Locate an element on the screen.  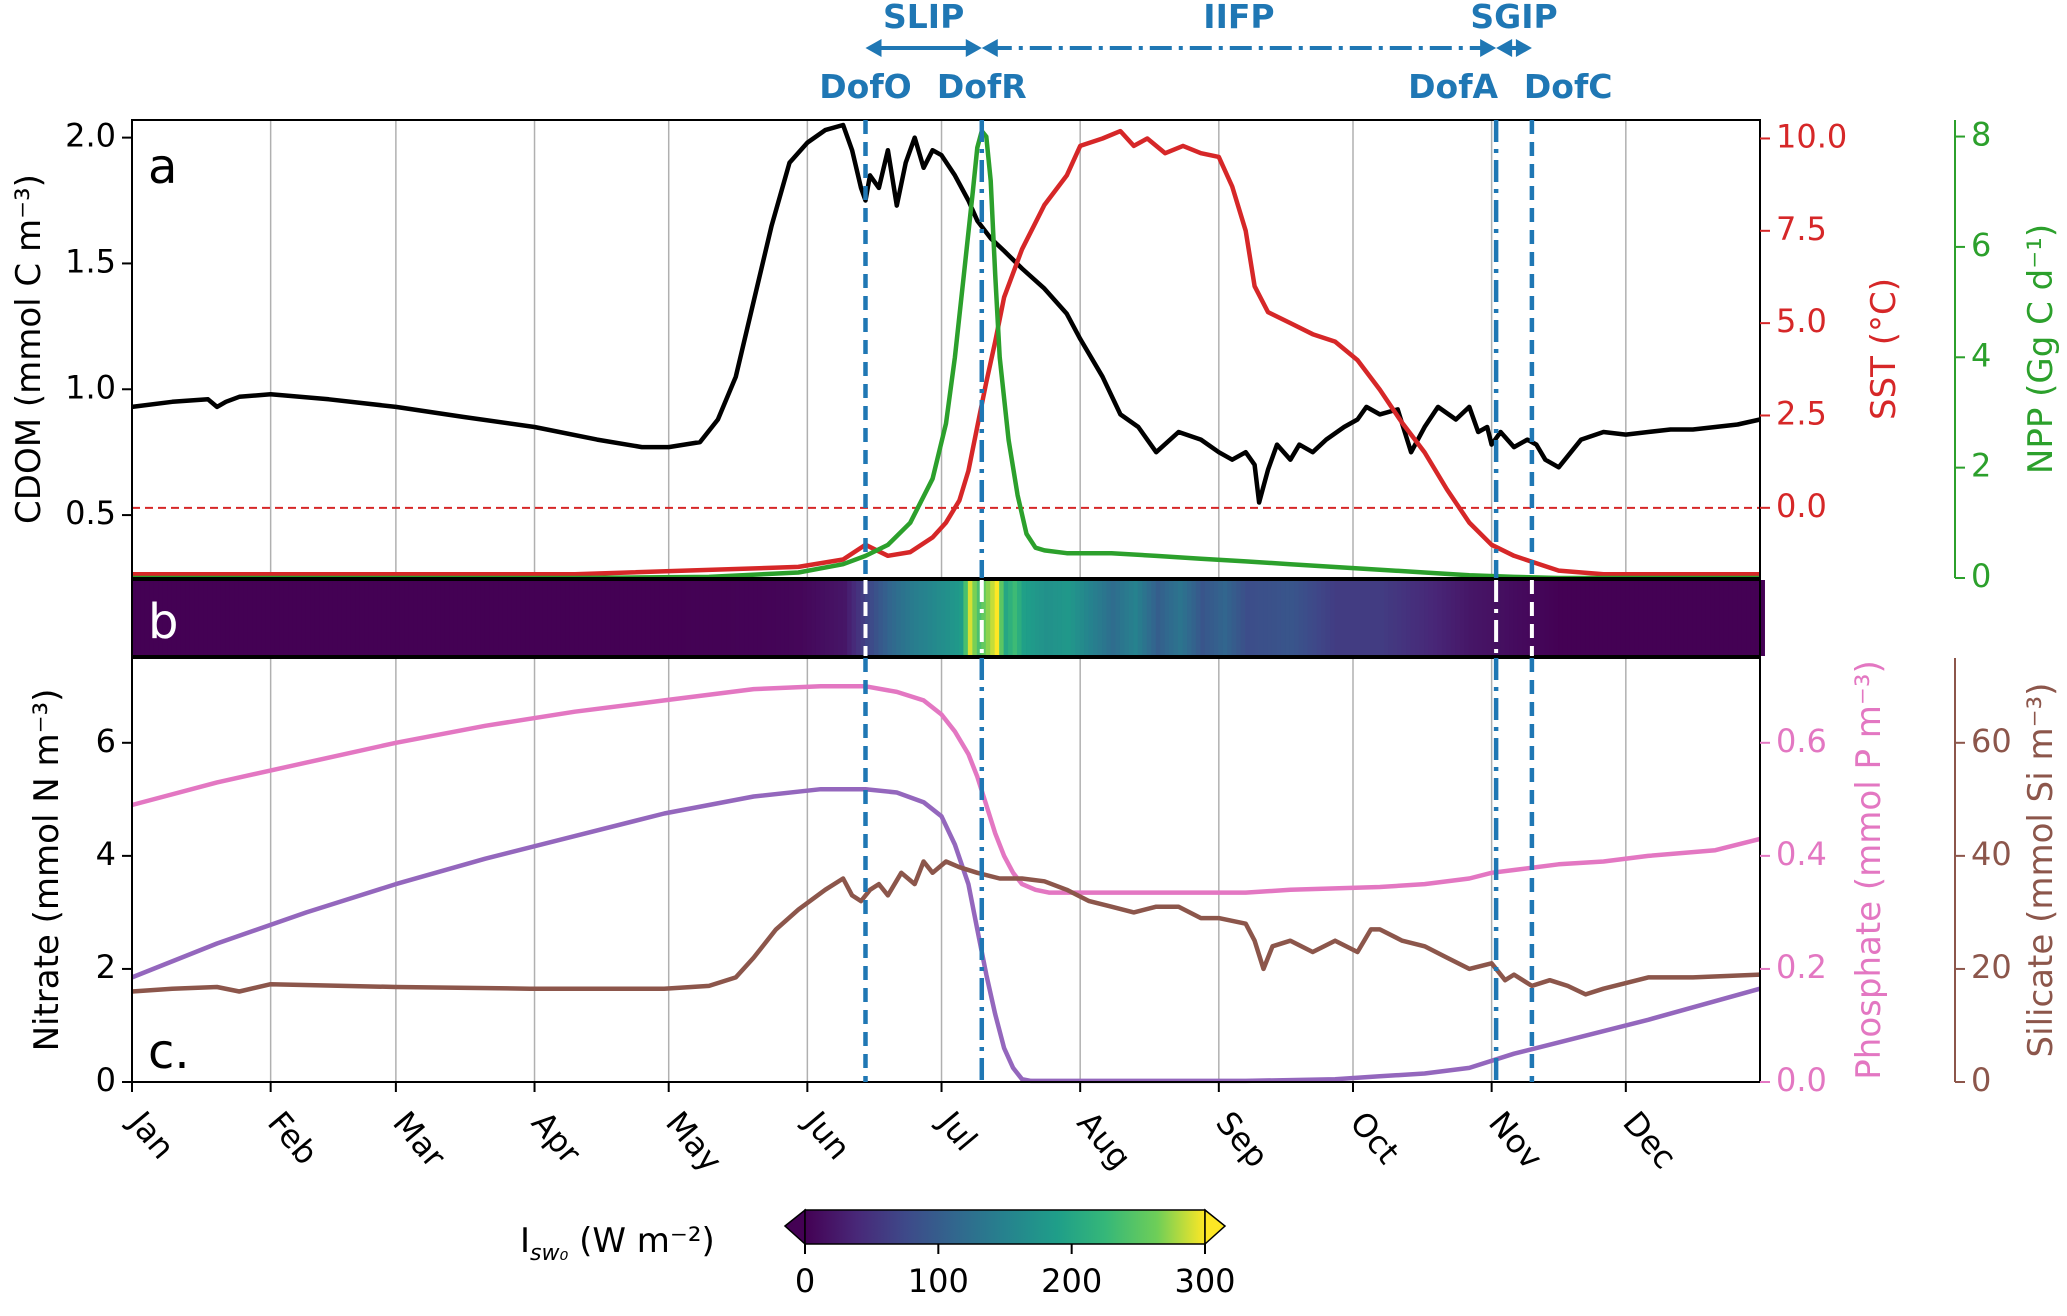
ticks-c-left: 0 2 4 6 is located at coordinates (114, 910).